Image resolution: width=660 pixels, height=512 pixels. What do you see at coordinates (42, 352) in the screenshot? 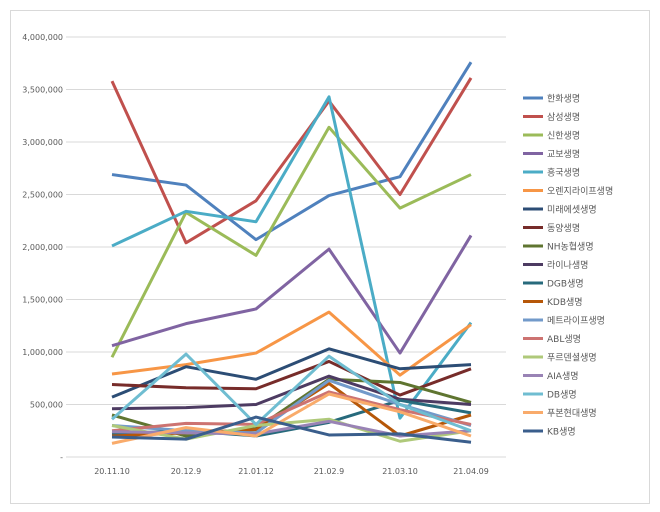
I see `y-tick-label: 1,000,000` at bounding box center [42, 352].